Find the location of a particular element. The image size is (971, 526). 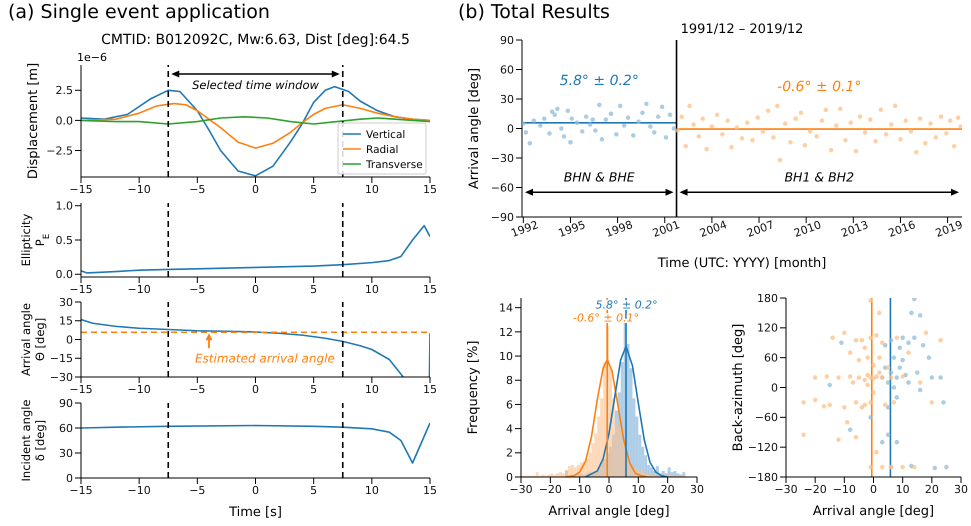

y-tick-label: 1.0 is located at coordinates (64, 206).